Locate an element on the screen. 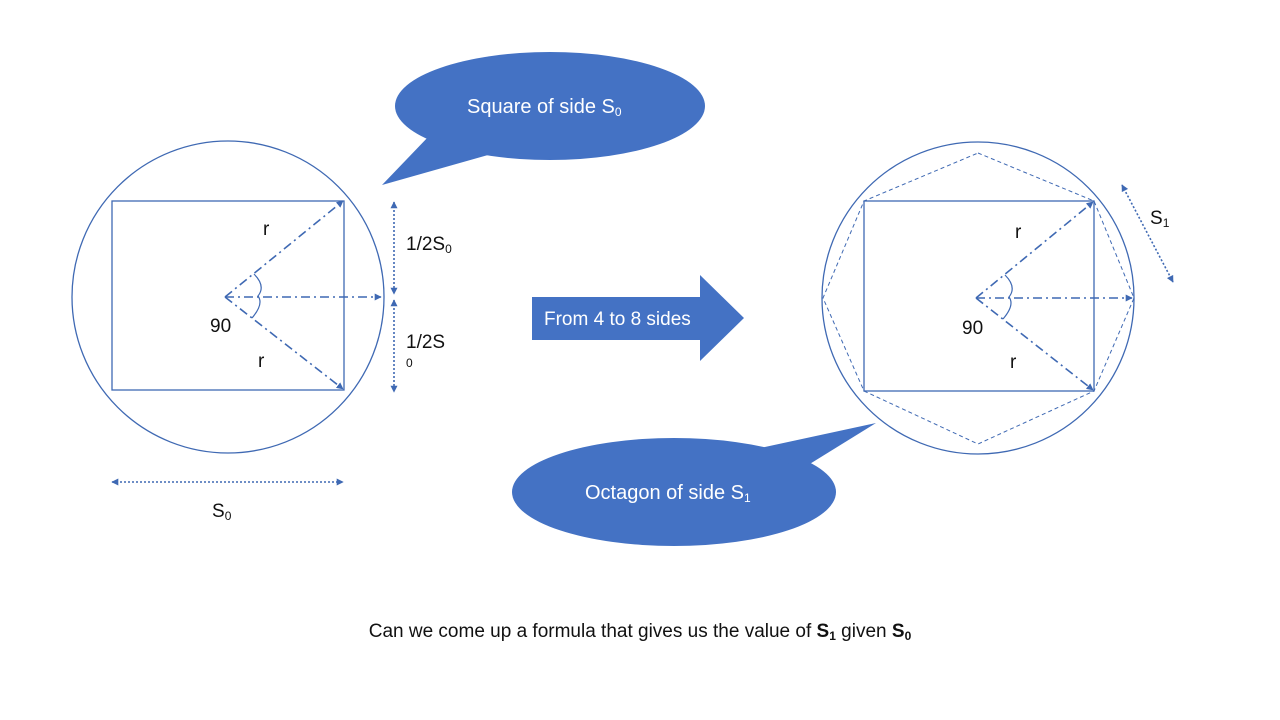  right-radius-bottom is located at coordinates (1034, 344).